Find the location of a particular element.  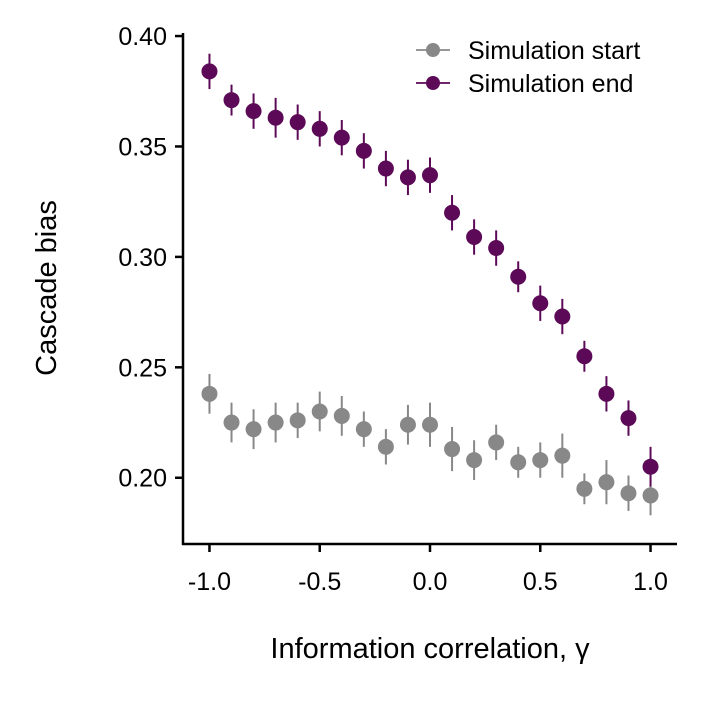

y-tick-label: 0.30 is located at coordinates (142, 258).